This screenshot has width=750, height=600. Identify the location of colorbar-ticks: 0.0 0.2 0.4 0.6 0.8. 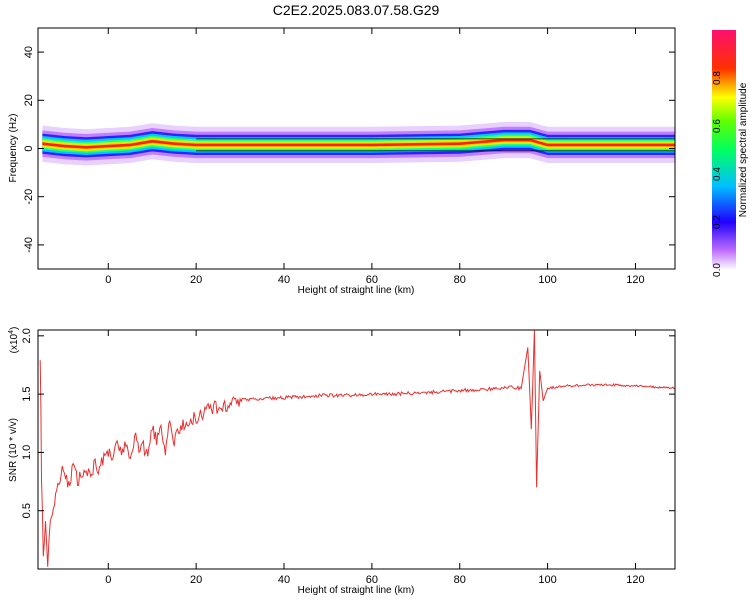
(717, 174).